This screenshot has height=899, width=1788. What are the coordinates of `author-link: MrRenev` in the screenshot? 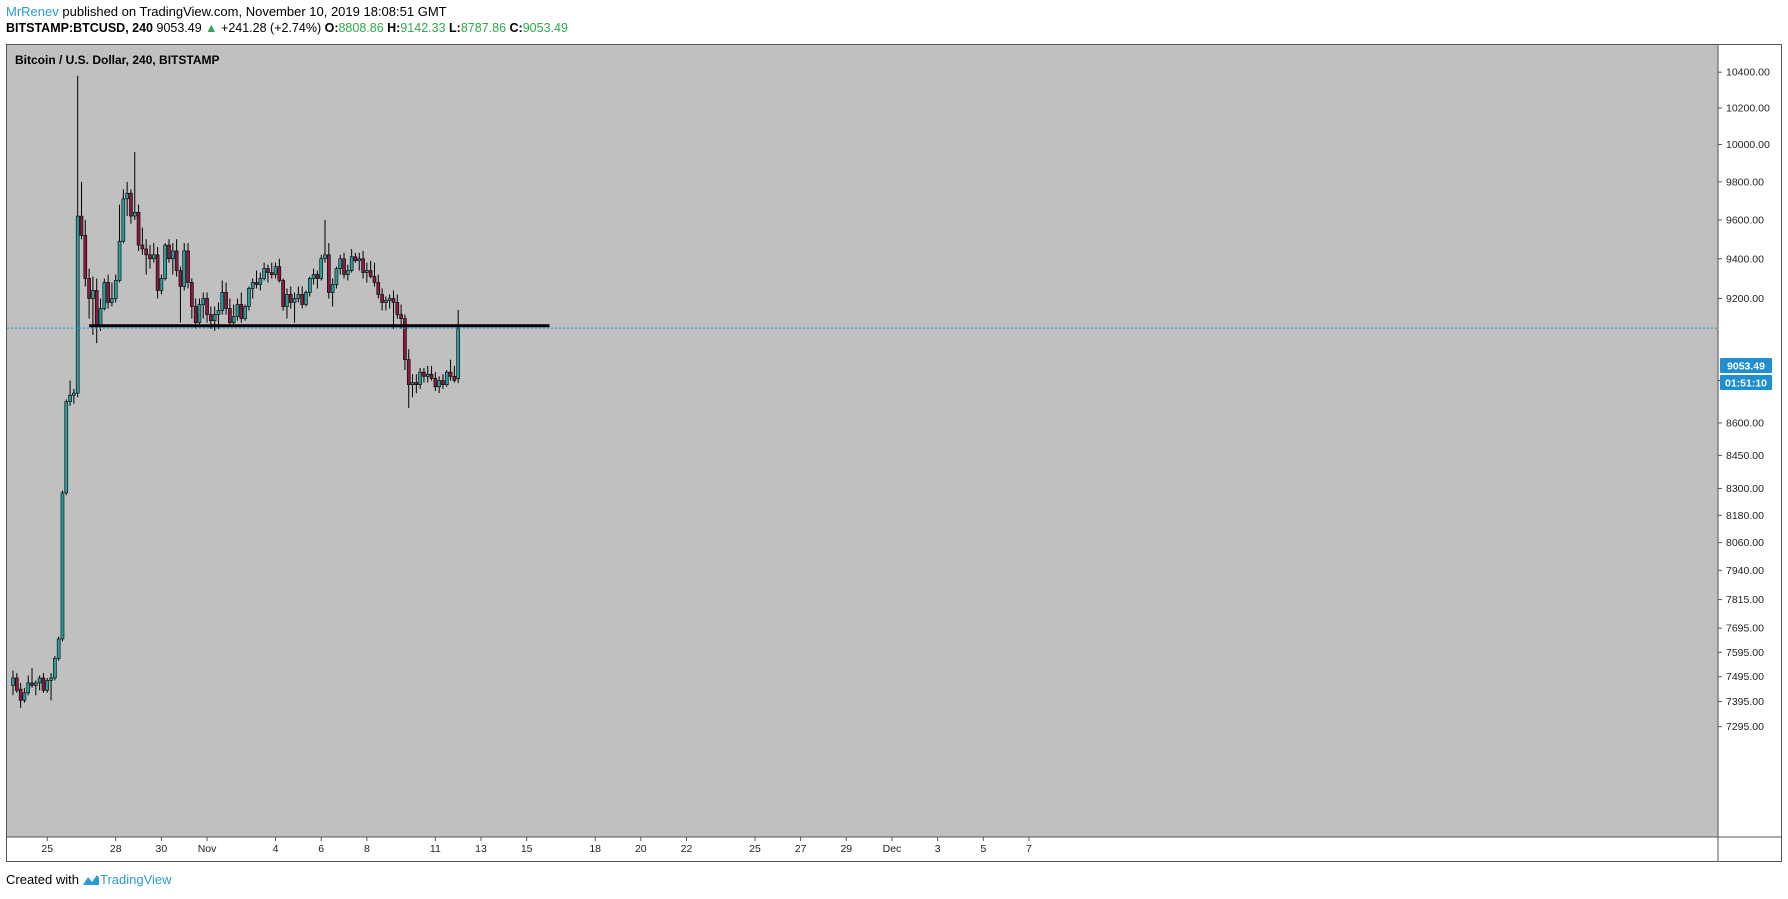 It's located at (32, 11).